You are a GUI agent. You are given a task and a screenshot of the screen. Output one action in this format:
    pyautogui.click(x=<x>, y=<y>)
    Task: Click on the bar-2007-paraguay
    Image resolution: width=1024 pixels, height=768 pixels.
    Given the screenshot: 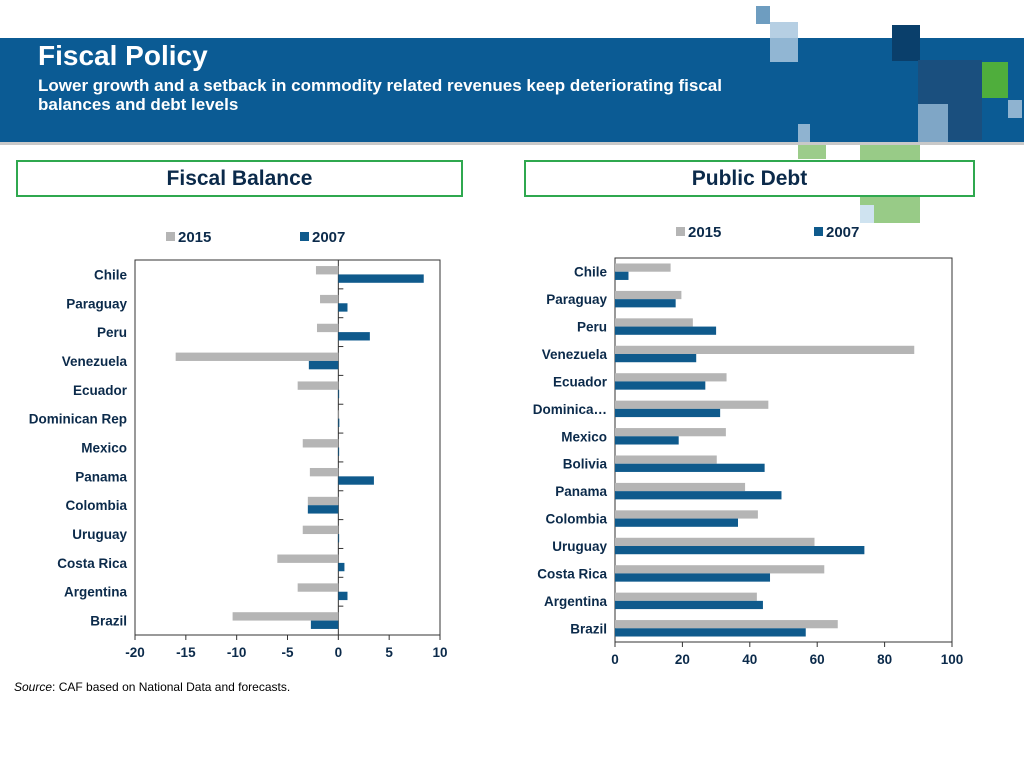 What is the action you would take?
    pyautogui.click(x=343, y=307)
    